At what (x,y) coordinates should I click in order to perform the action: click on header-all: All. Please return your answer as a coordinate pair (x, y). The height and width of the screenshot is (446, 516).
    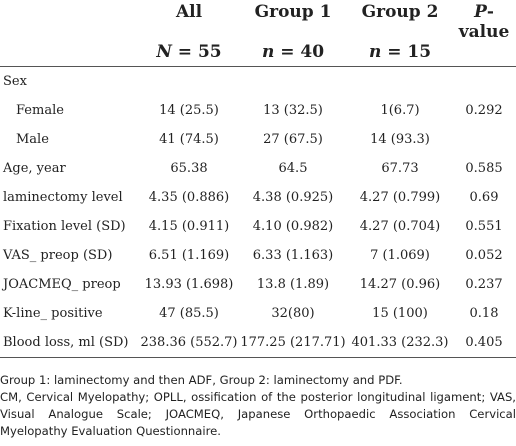
    Looking at the image, I should click on (189, 12).